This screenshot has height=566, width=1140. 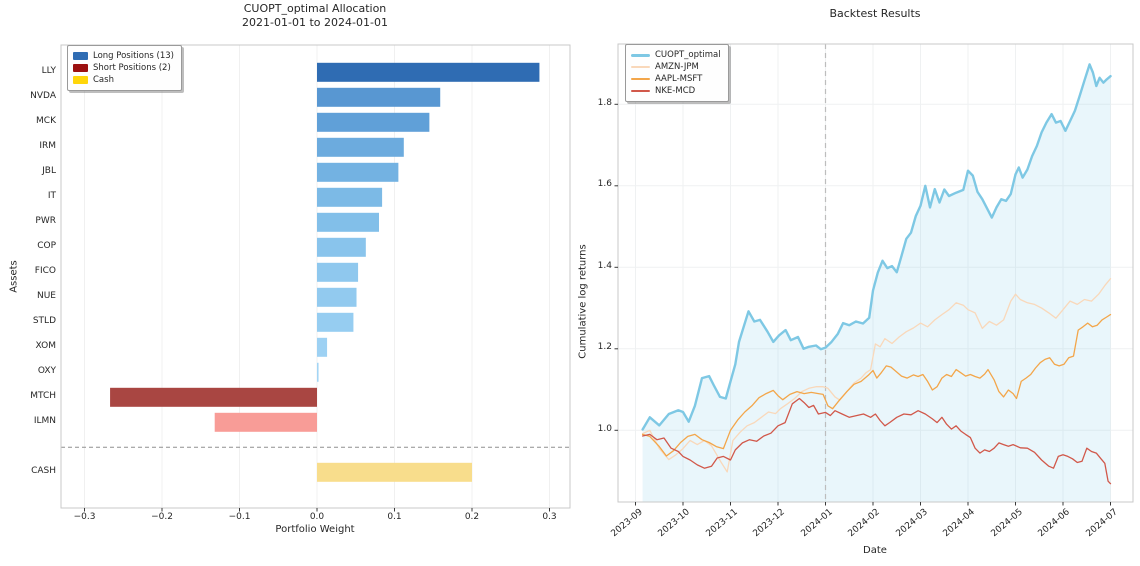 I want to click on x-tick-−0.3: −0.3, so click(x=84, y=517).